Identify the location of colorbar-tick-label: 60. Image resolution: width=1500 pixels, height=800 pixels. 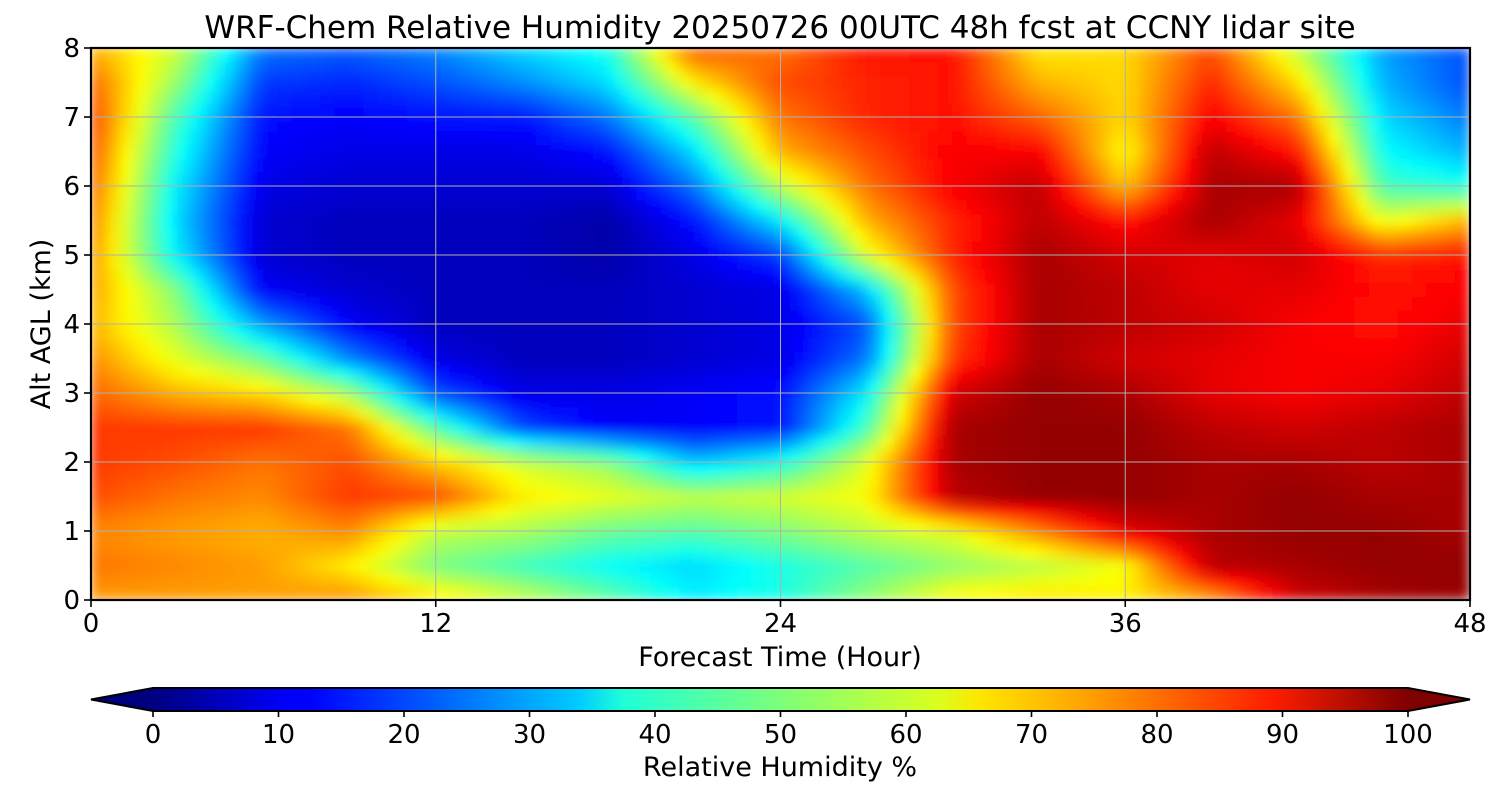
(905, 735).